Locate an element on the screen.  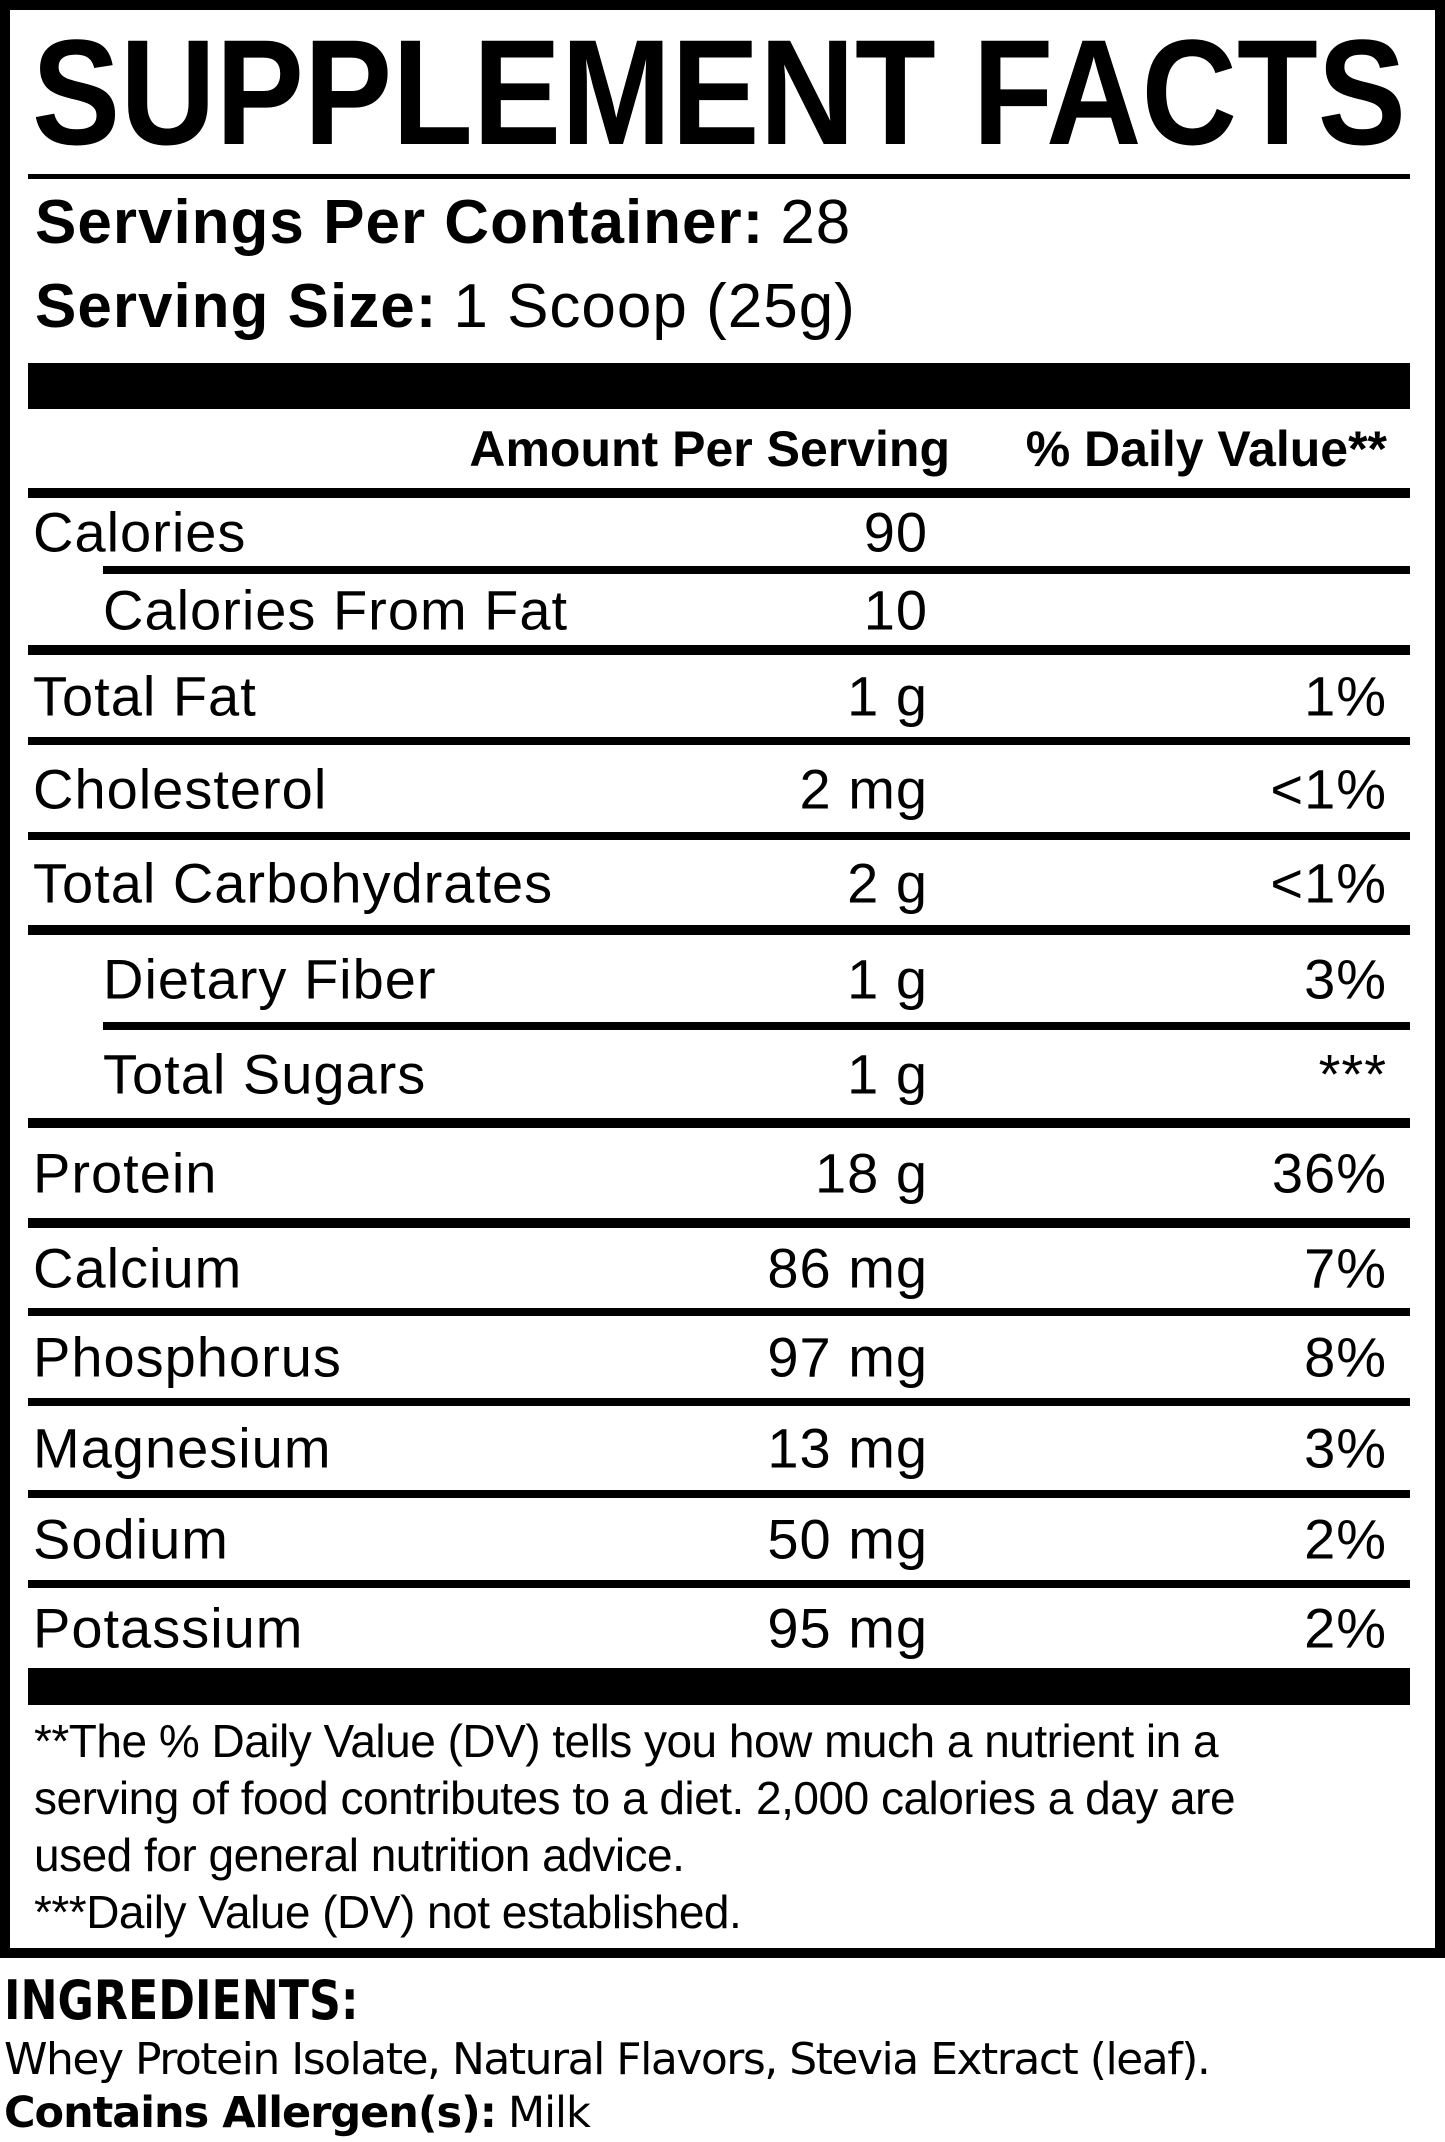
nutrient-name: Potassium is located at coordinates (168, 1628).